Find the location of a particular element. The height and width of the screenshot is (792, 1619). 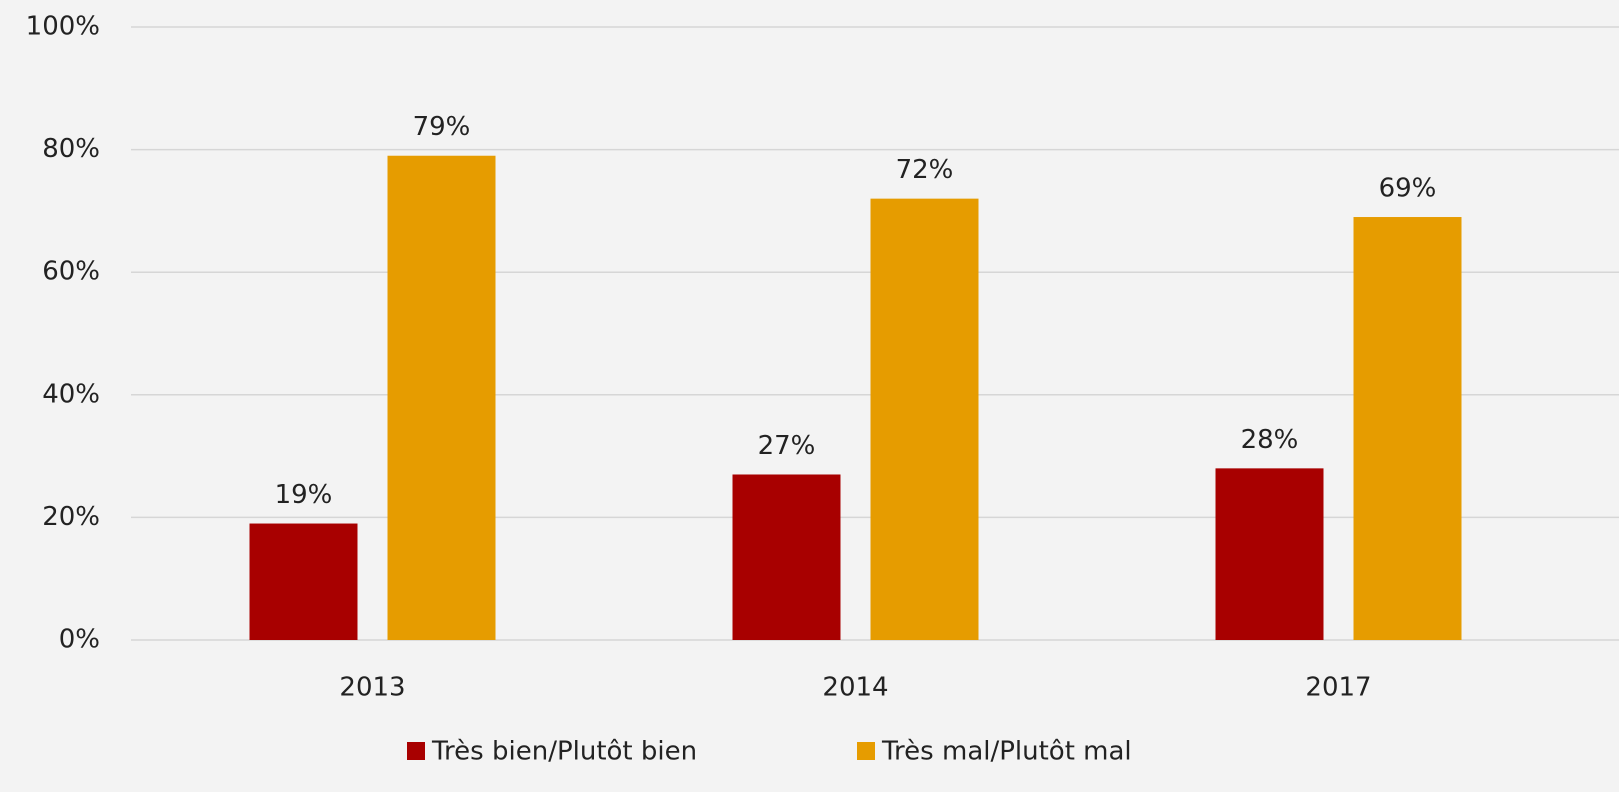

x-tick-label: 2017 is located at coordinates (1338, 688).